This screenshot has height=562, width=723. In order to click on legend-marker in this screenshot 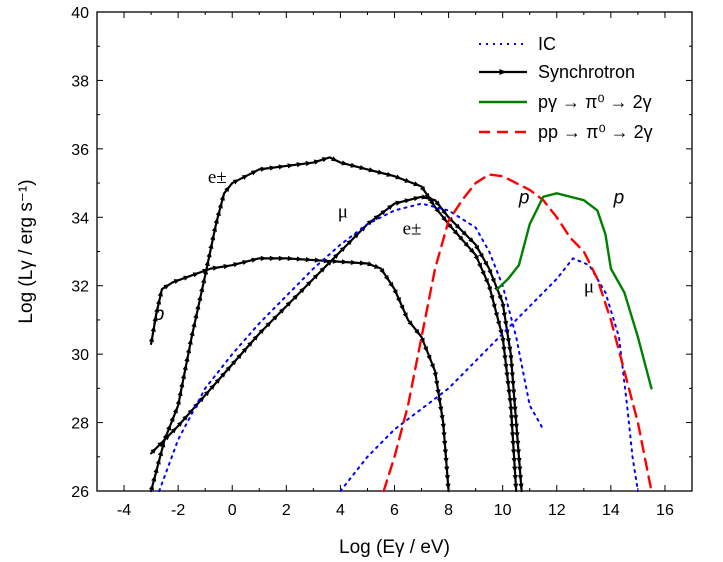, I will do `click(503, 72)`.